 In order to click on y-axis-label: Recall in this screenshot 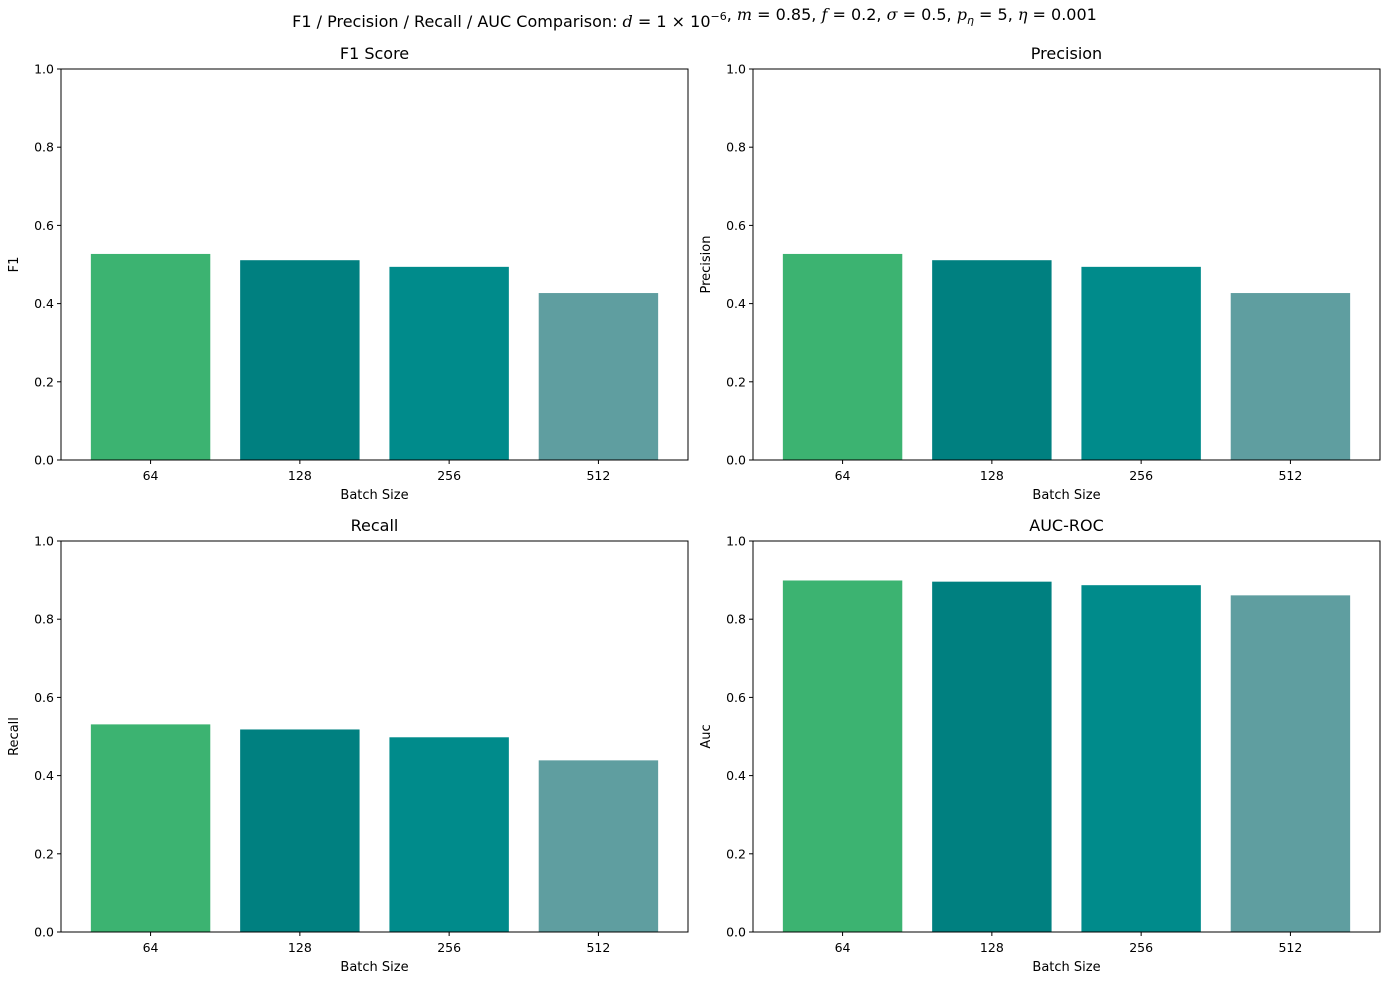, I will do `click(14, 736)`.